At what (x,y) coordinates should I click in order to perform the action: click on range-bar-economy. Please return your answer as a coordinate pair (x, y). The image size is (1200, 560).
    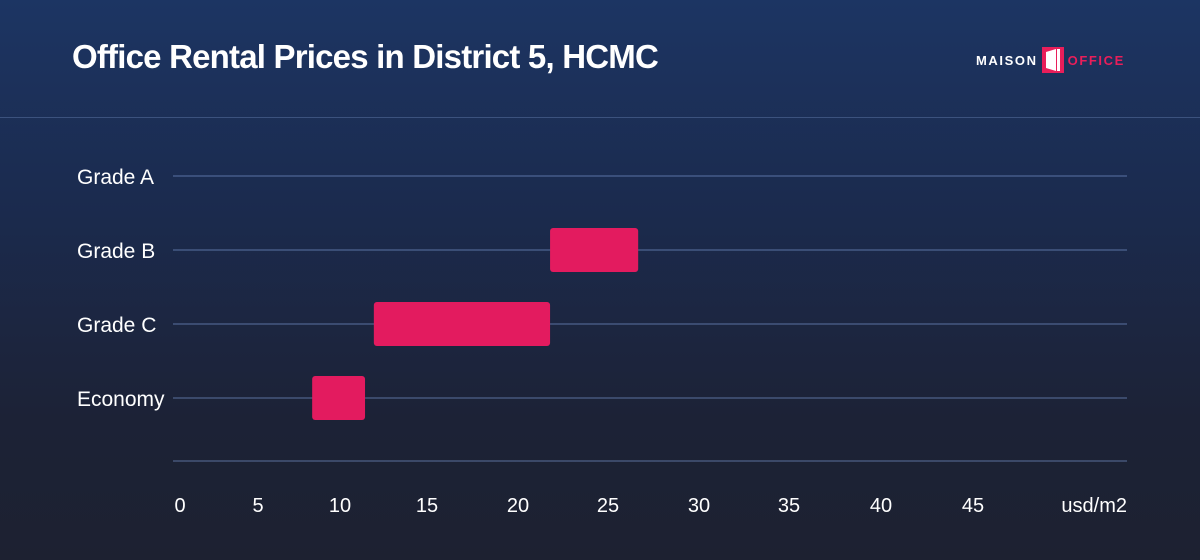
    Looking at the image, I should click on (339, 398).